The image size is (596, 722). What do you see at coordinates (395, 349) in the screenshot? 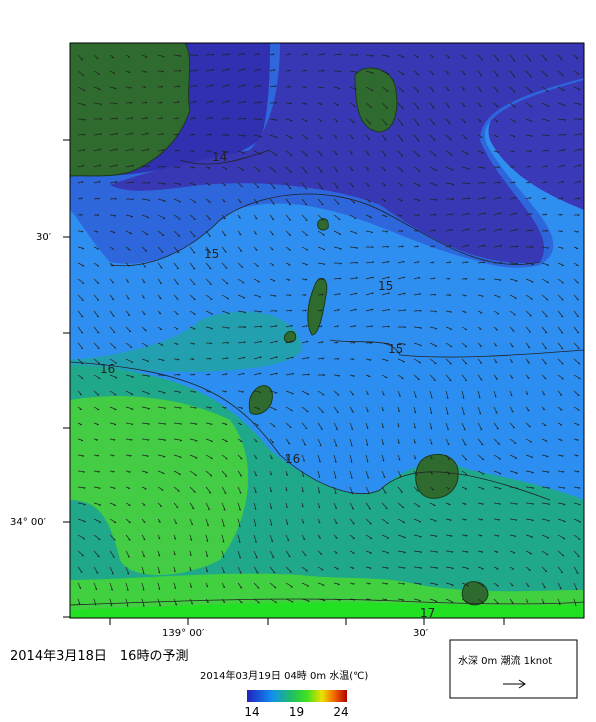
I see `contour-label: 15` at bounding box center [395, 349].